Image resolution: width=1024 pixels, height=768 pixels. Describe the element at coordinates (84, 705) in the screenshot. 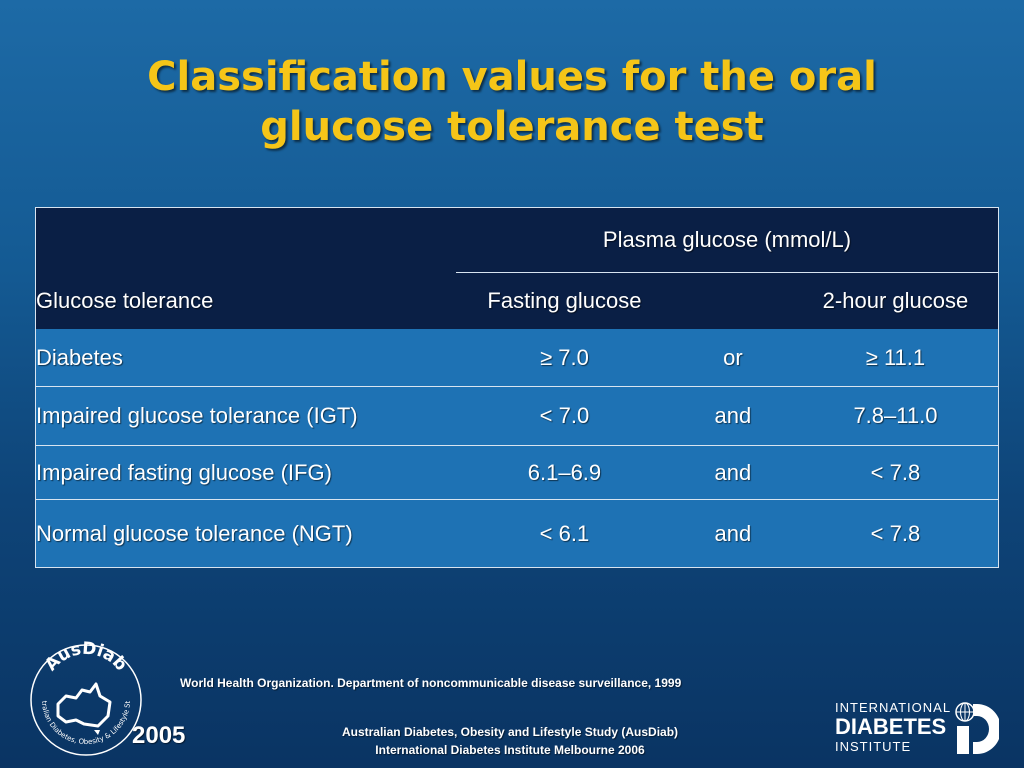

I see `australia-map-icon` at that location.